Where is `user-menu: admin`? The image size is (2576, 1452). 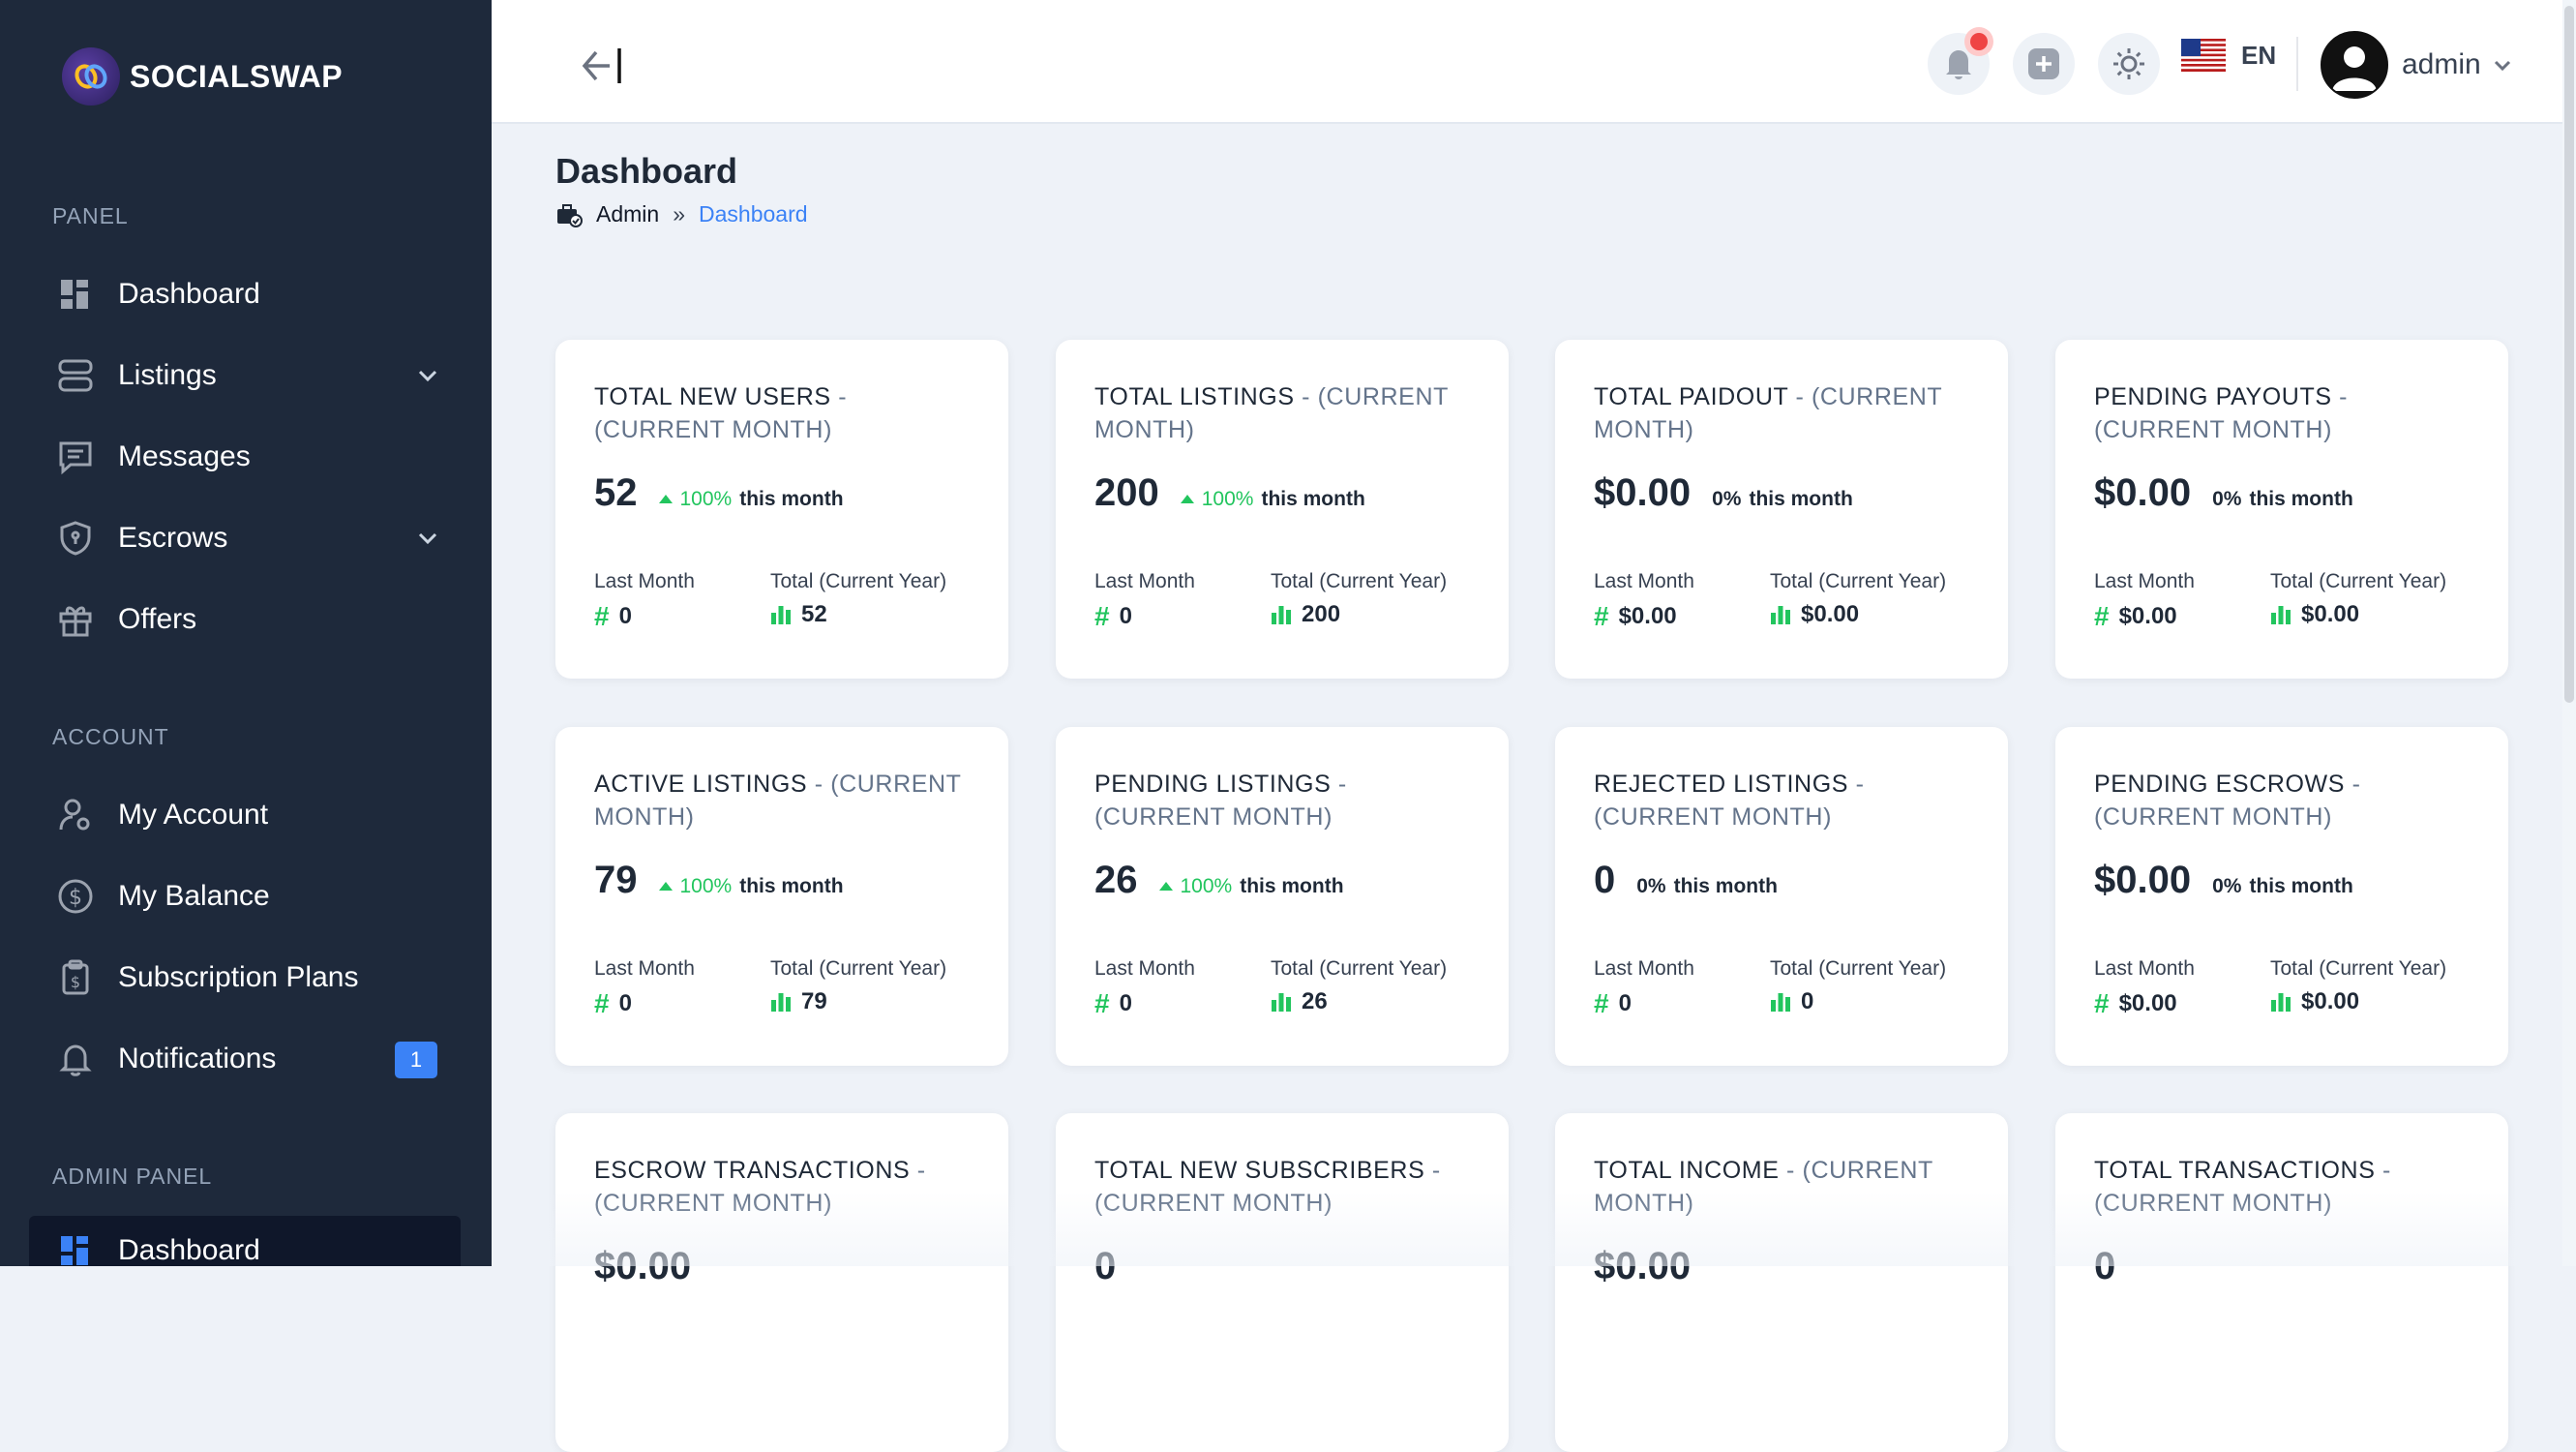 user-menu: admin is located at coordinates (2417, 65).